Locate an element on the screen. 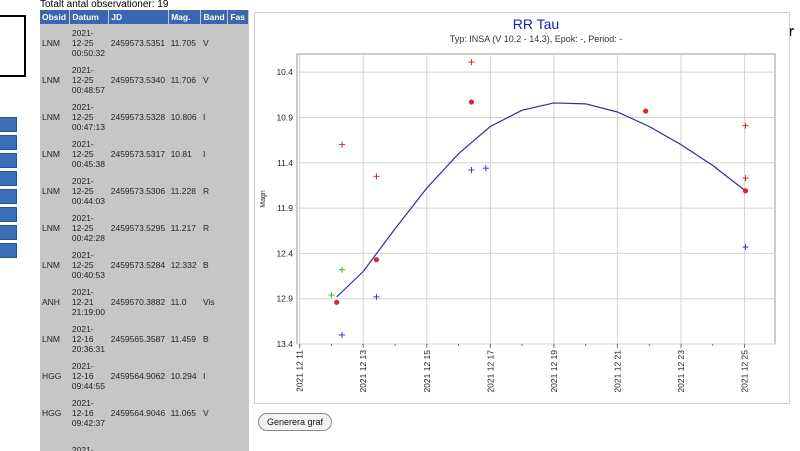 This screenshot has width=800, height=451. table-row: LNM 2021- 12-25 00:48:57 2459573.5340 11.706 V is located at coordinates (144, 79).